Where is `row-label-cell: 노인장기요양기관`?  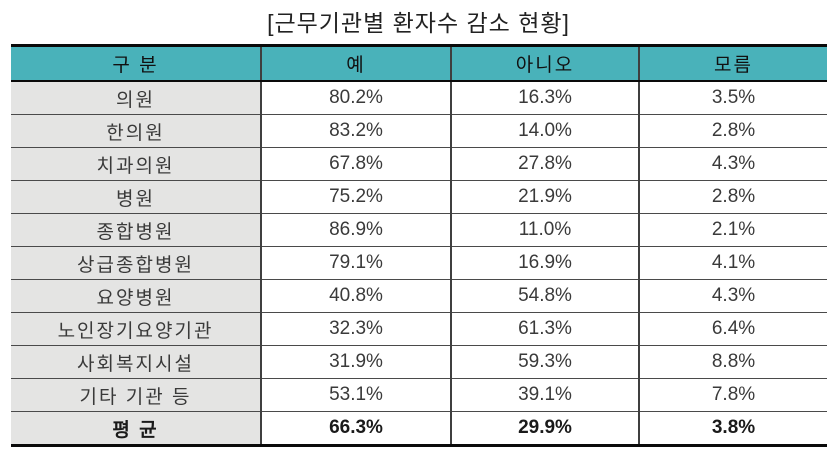 row-label-cell: 노인장기요양기관 is located at coordinates (136, 329).